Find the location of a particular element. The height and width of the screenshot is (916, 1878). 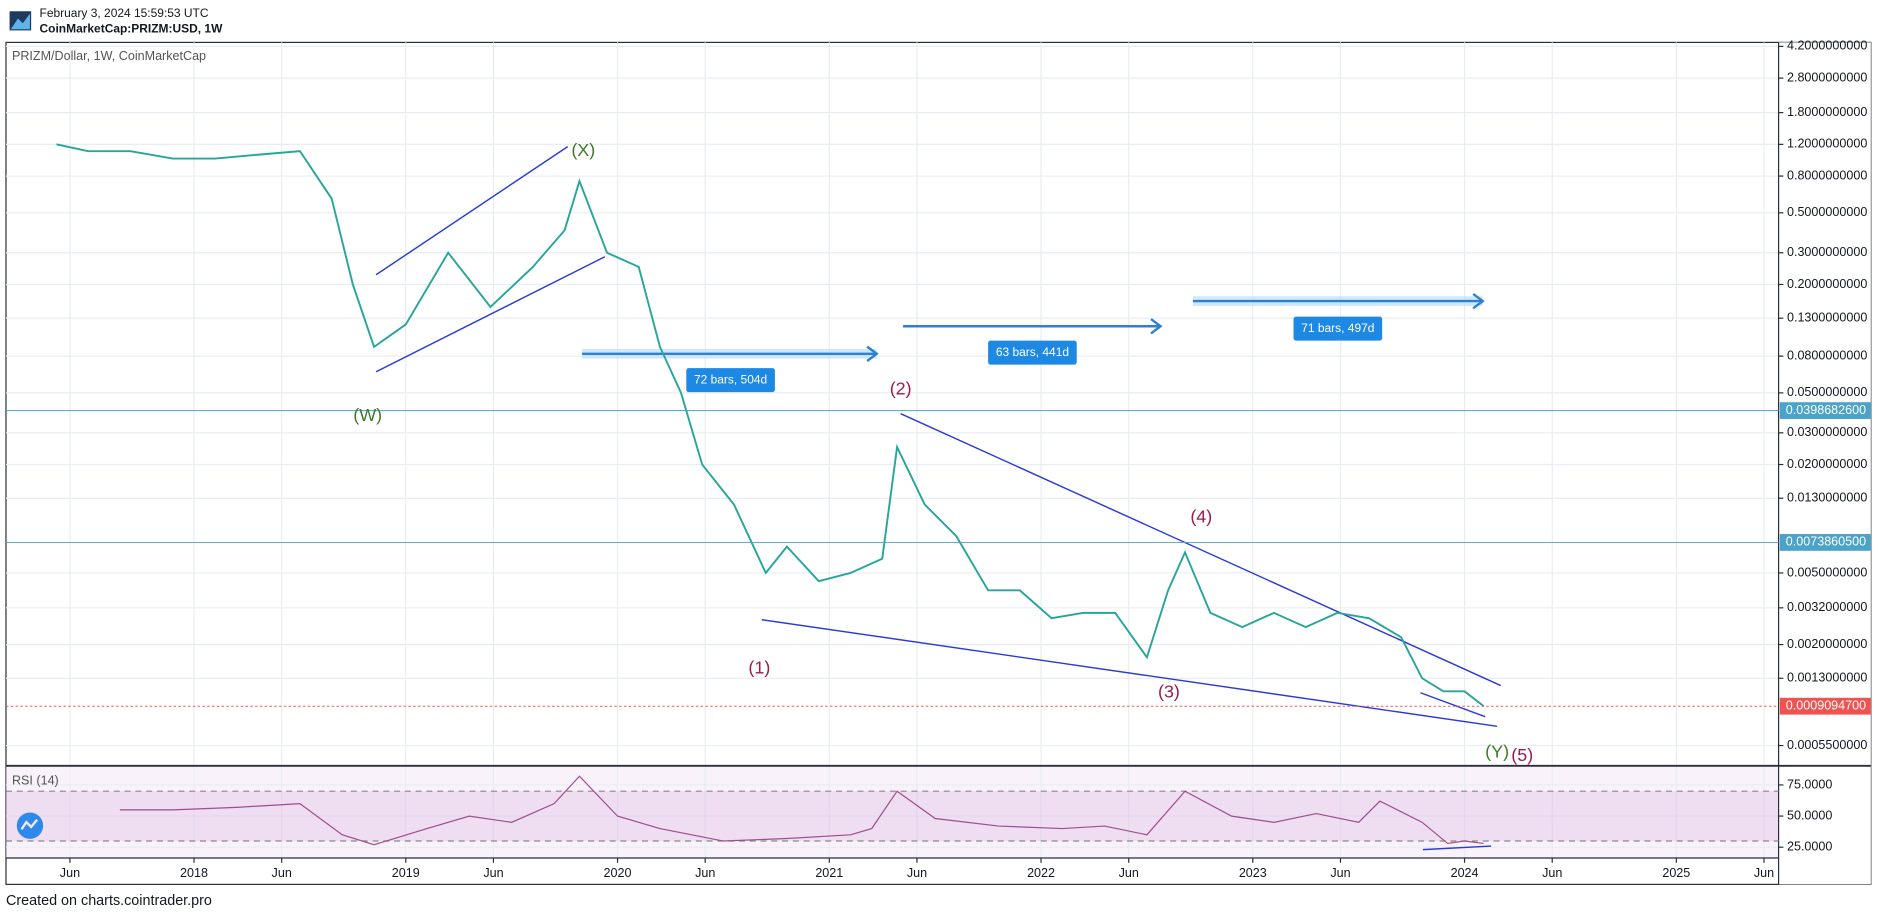

wave-label: (4) is located at coordinates (1201, 517).